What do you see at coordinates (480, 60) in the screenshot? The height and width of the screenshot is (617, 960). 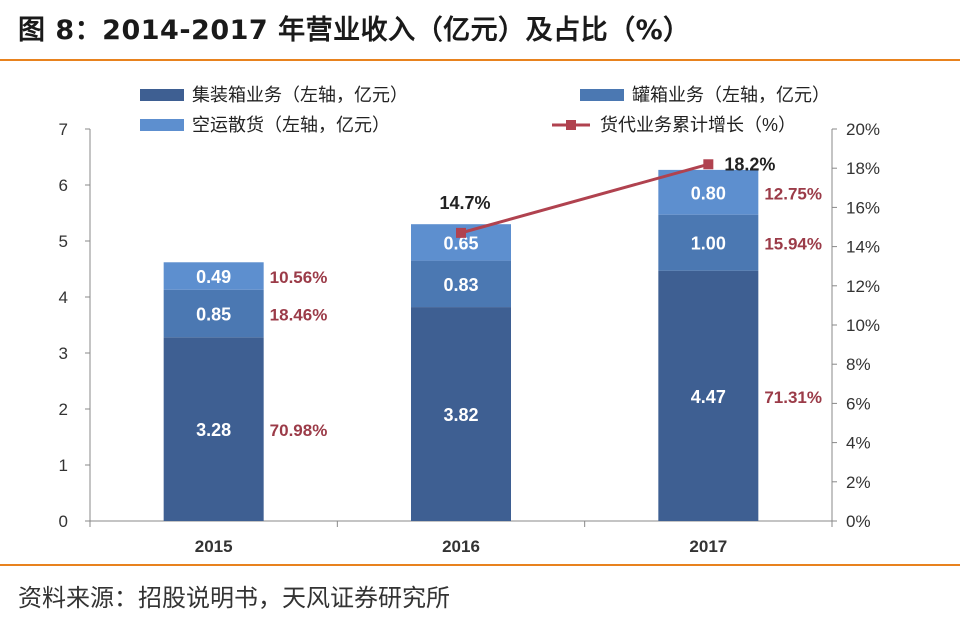 I see `title-divider` at bounding box center [480, 60].